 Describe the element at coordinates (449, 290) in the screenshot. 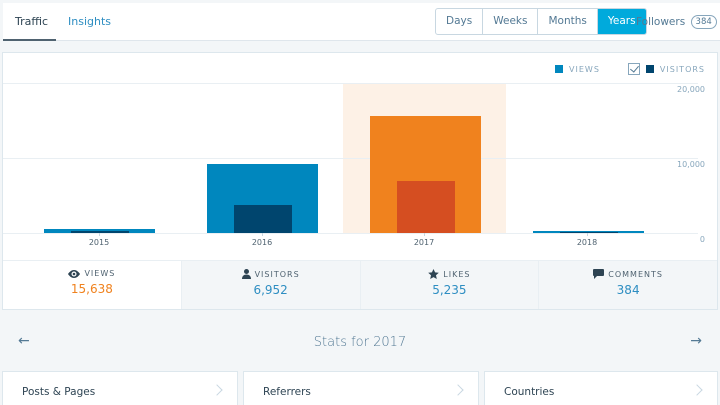

I see `stat-value: 5,235` at that location.